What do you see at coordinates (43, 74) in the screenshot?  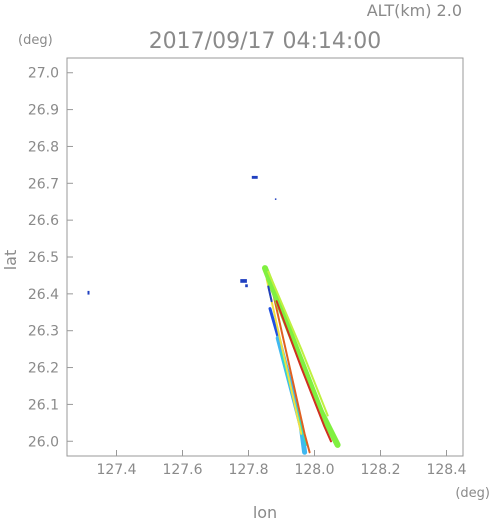 I see `y-tick-label: 27.0` at bounding box center [43, 74].